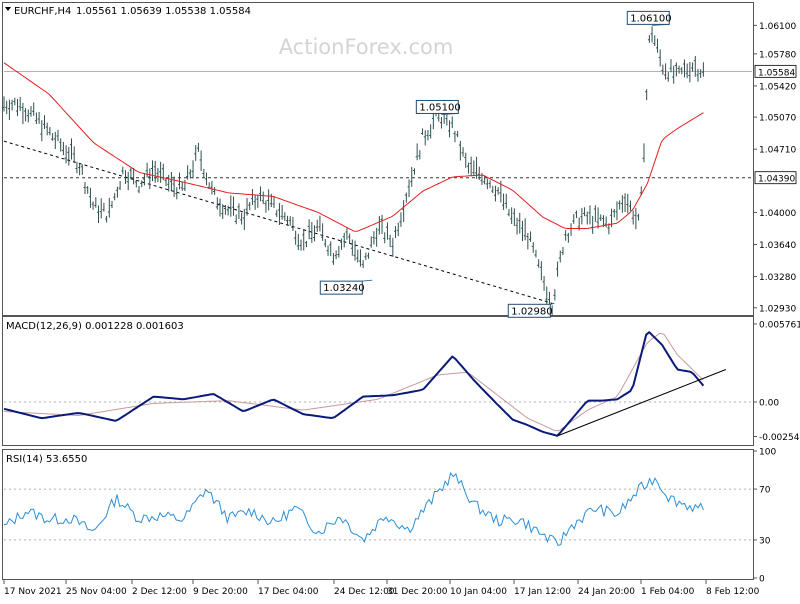 This screenshot has width=800, height=604. I want to click on rsi-ytick-label: 100, so click(767, 453).